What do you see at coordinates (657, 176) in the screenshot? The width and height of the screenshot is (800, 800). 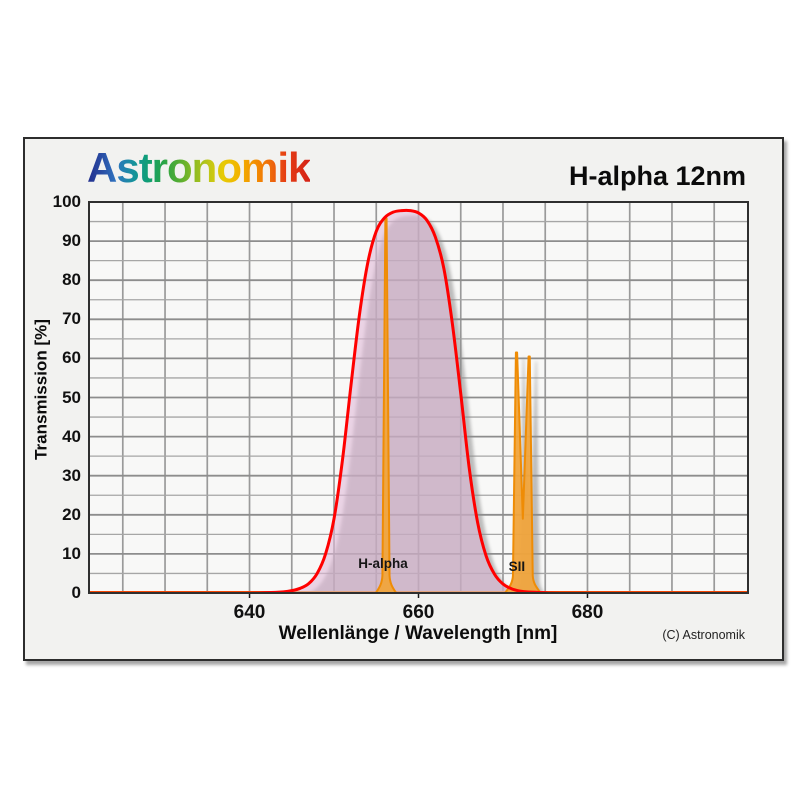 I see `chart-title: H-alpha 12nm` at bounding box center [657, 176].